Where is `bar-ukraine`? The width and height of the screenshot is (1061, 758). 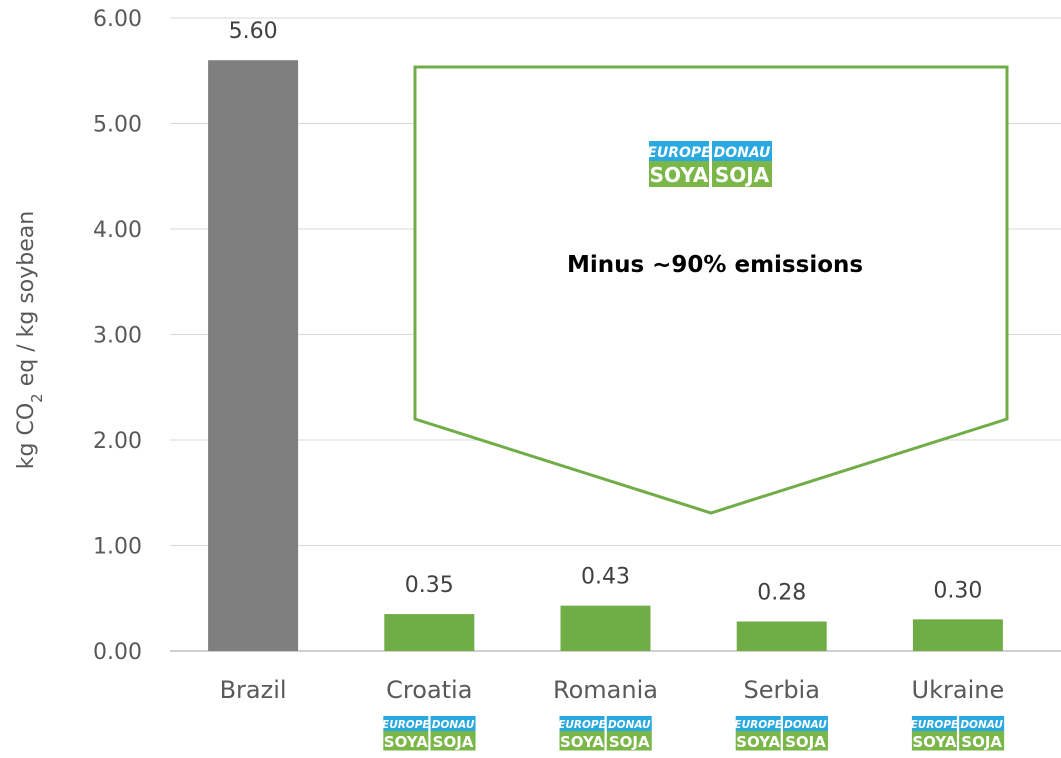 bar-ukraine is located at coordinates (957, 635).